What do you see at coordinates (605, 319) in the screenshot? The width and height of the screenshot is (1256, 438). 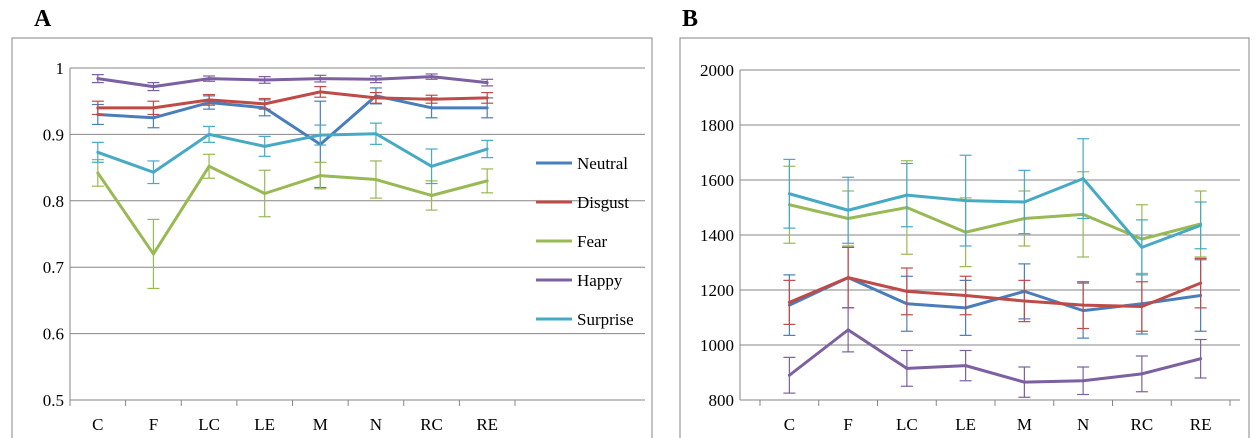 I see `legend-entry: Surprise` at bounding box center [605, 319].